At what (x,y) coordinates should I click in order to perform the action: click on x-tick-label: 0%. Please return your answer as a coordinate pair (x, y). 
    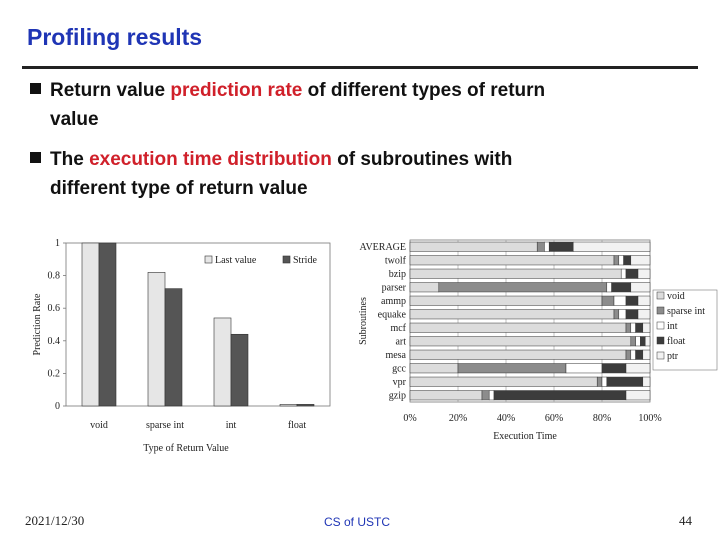
    Looking at the image, I should click on (409, 418).